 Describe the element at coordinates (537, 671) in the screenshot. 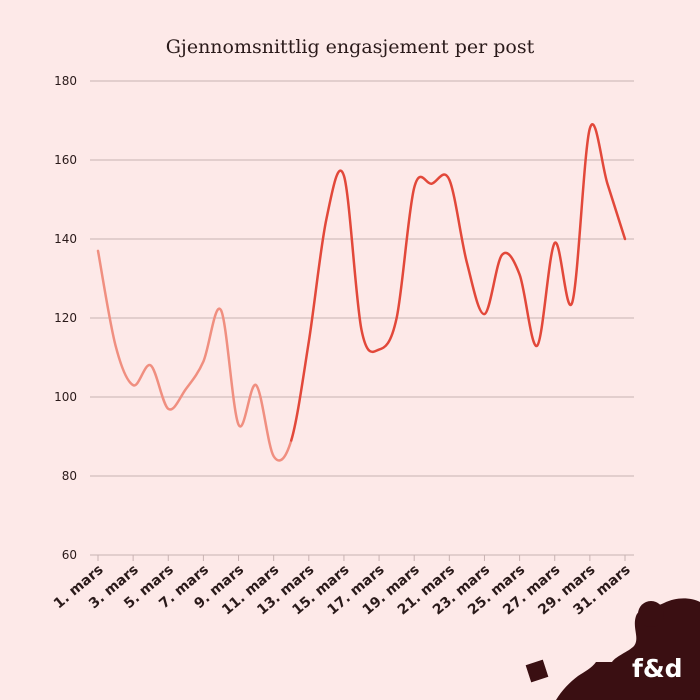

I see `logo-diamond-shape` at that location.